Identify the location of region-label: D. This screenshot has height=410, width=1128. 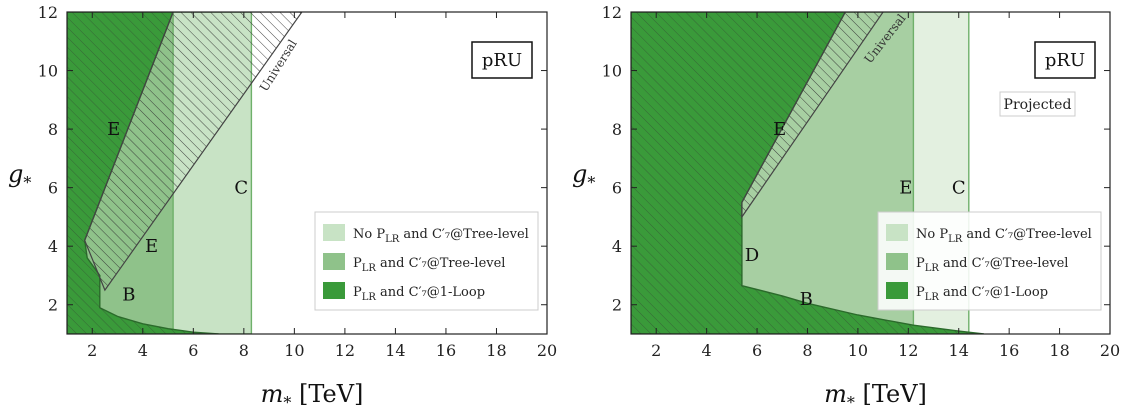
(752, 255).